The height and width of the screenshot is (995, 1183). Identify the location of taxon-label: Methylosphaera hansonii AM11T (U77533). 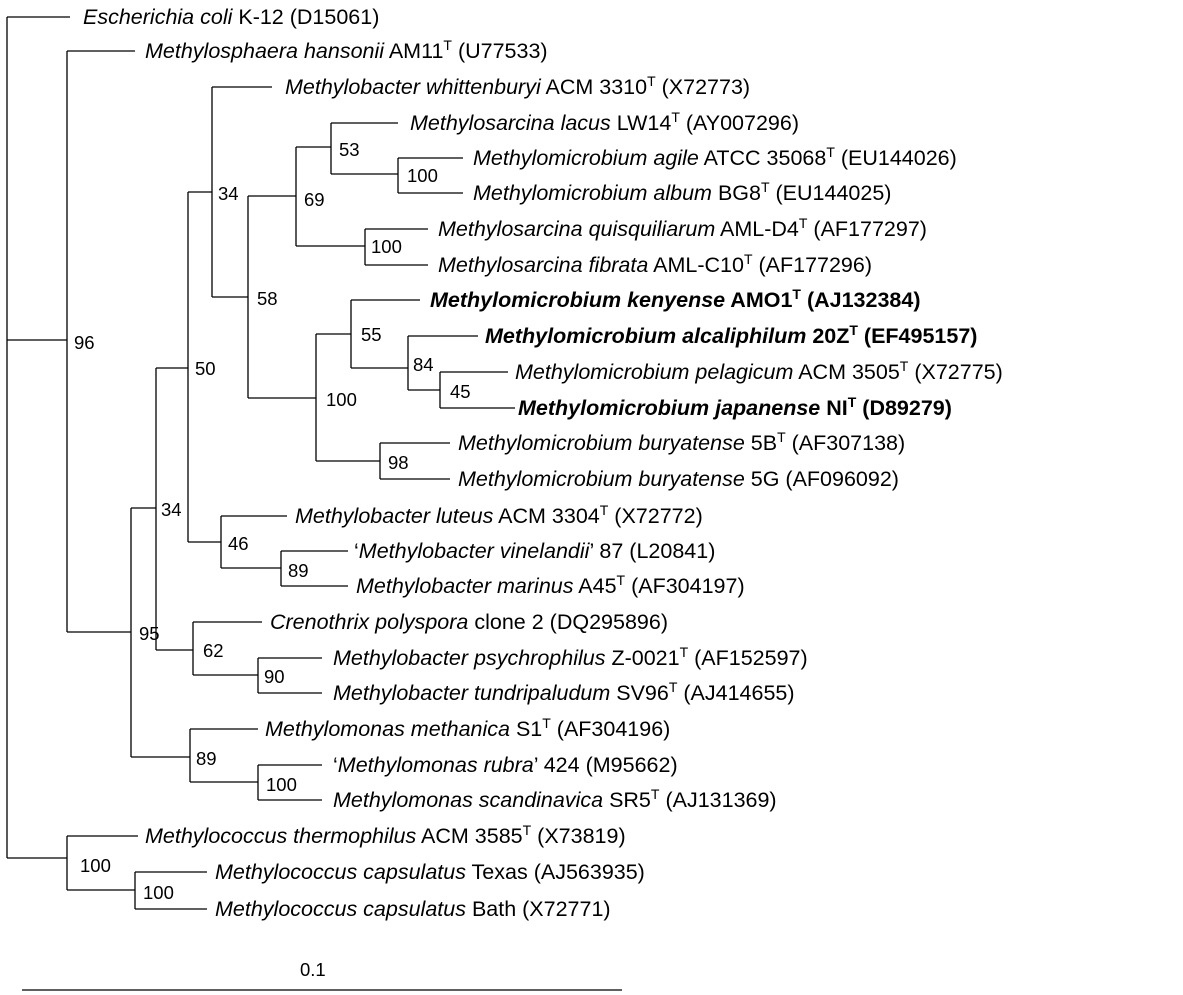
(346, 50).